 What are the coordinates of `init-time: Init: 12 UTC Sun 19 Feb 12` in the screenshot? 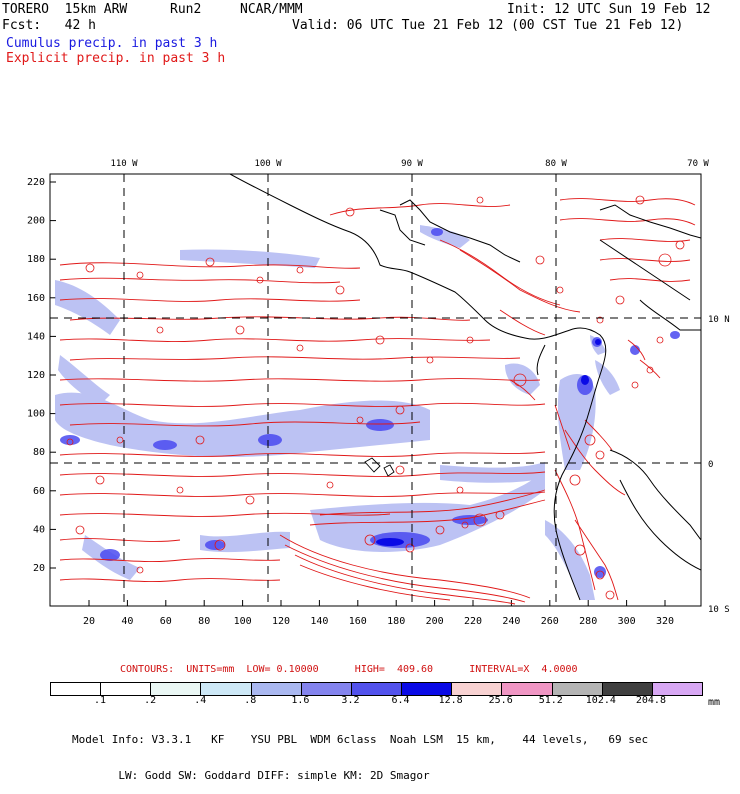 It's located at (609, 9).